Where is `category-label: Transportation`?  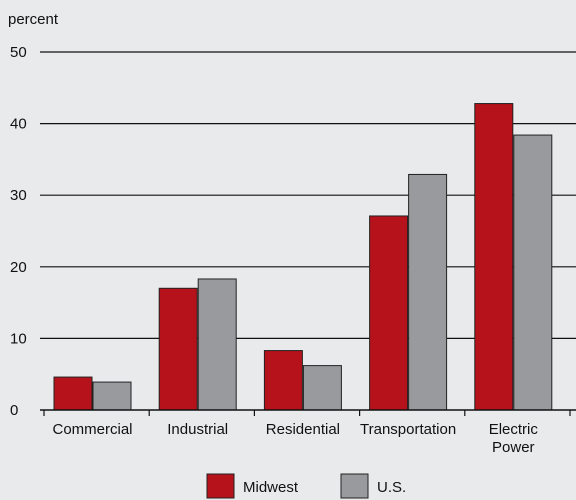 category-label: Transportation is located at coordinates (408, 429).